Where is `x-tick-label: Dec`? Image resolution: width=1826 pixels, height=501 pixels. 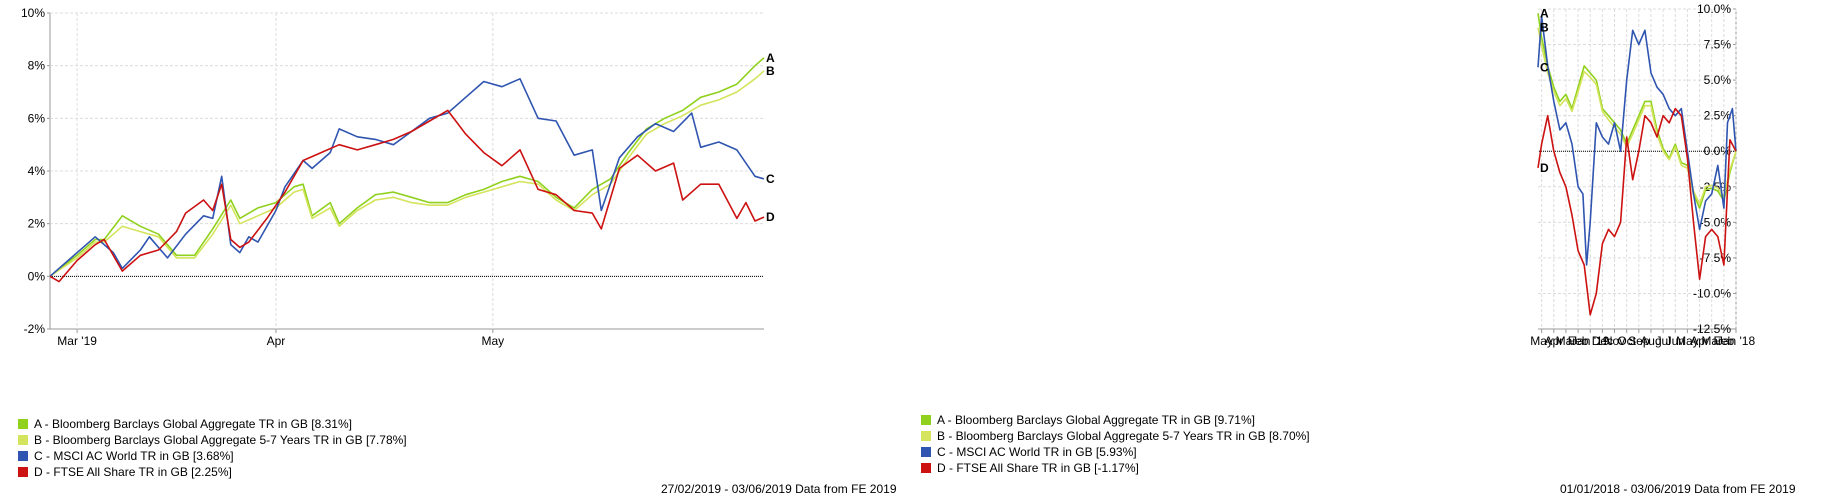 x-tick-label: Dec is located at coordinates (1602, 341).